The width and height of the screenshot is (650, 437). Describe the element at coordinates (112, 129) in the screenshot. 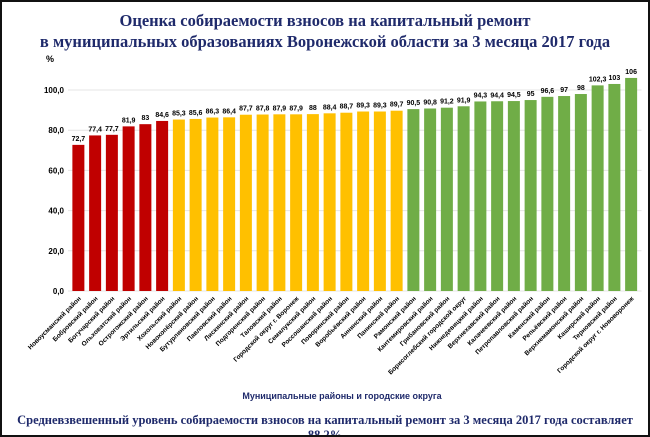

I see `data-label: 77,7` at that location.